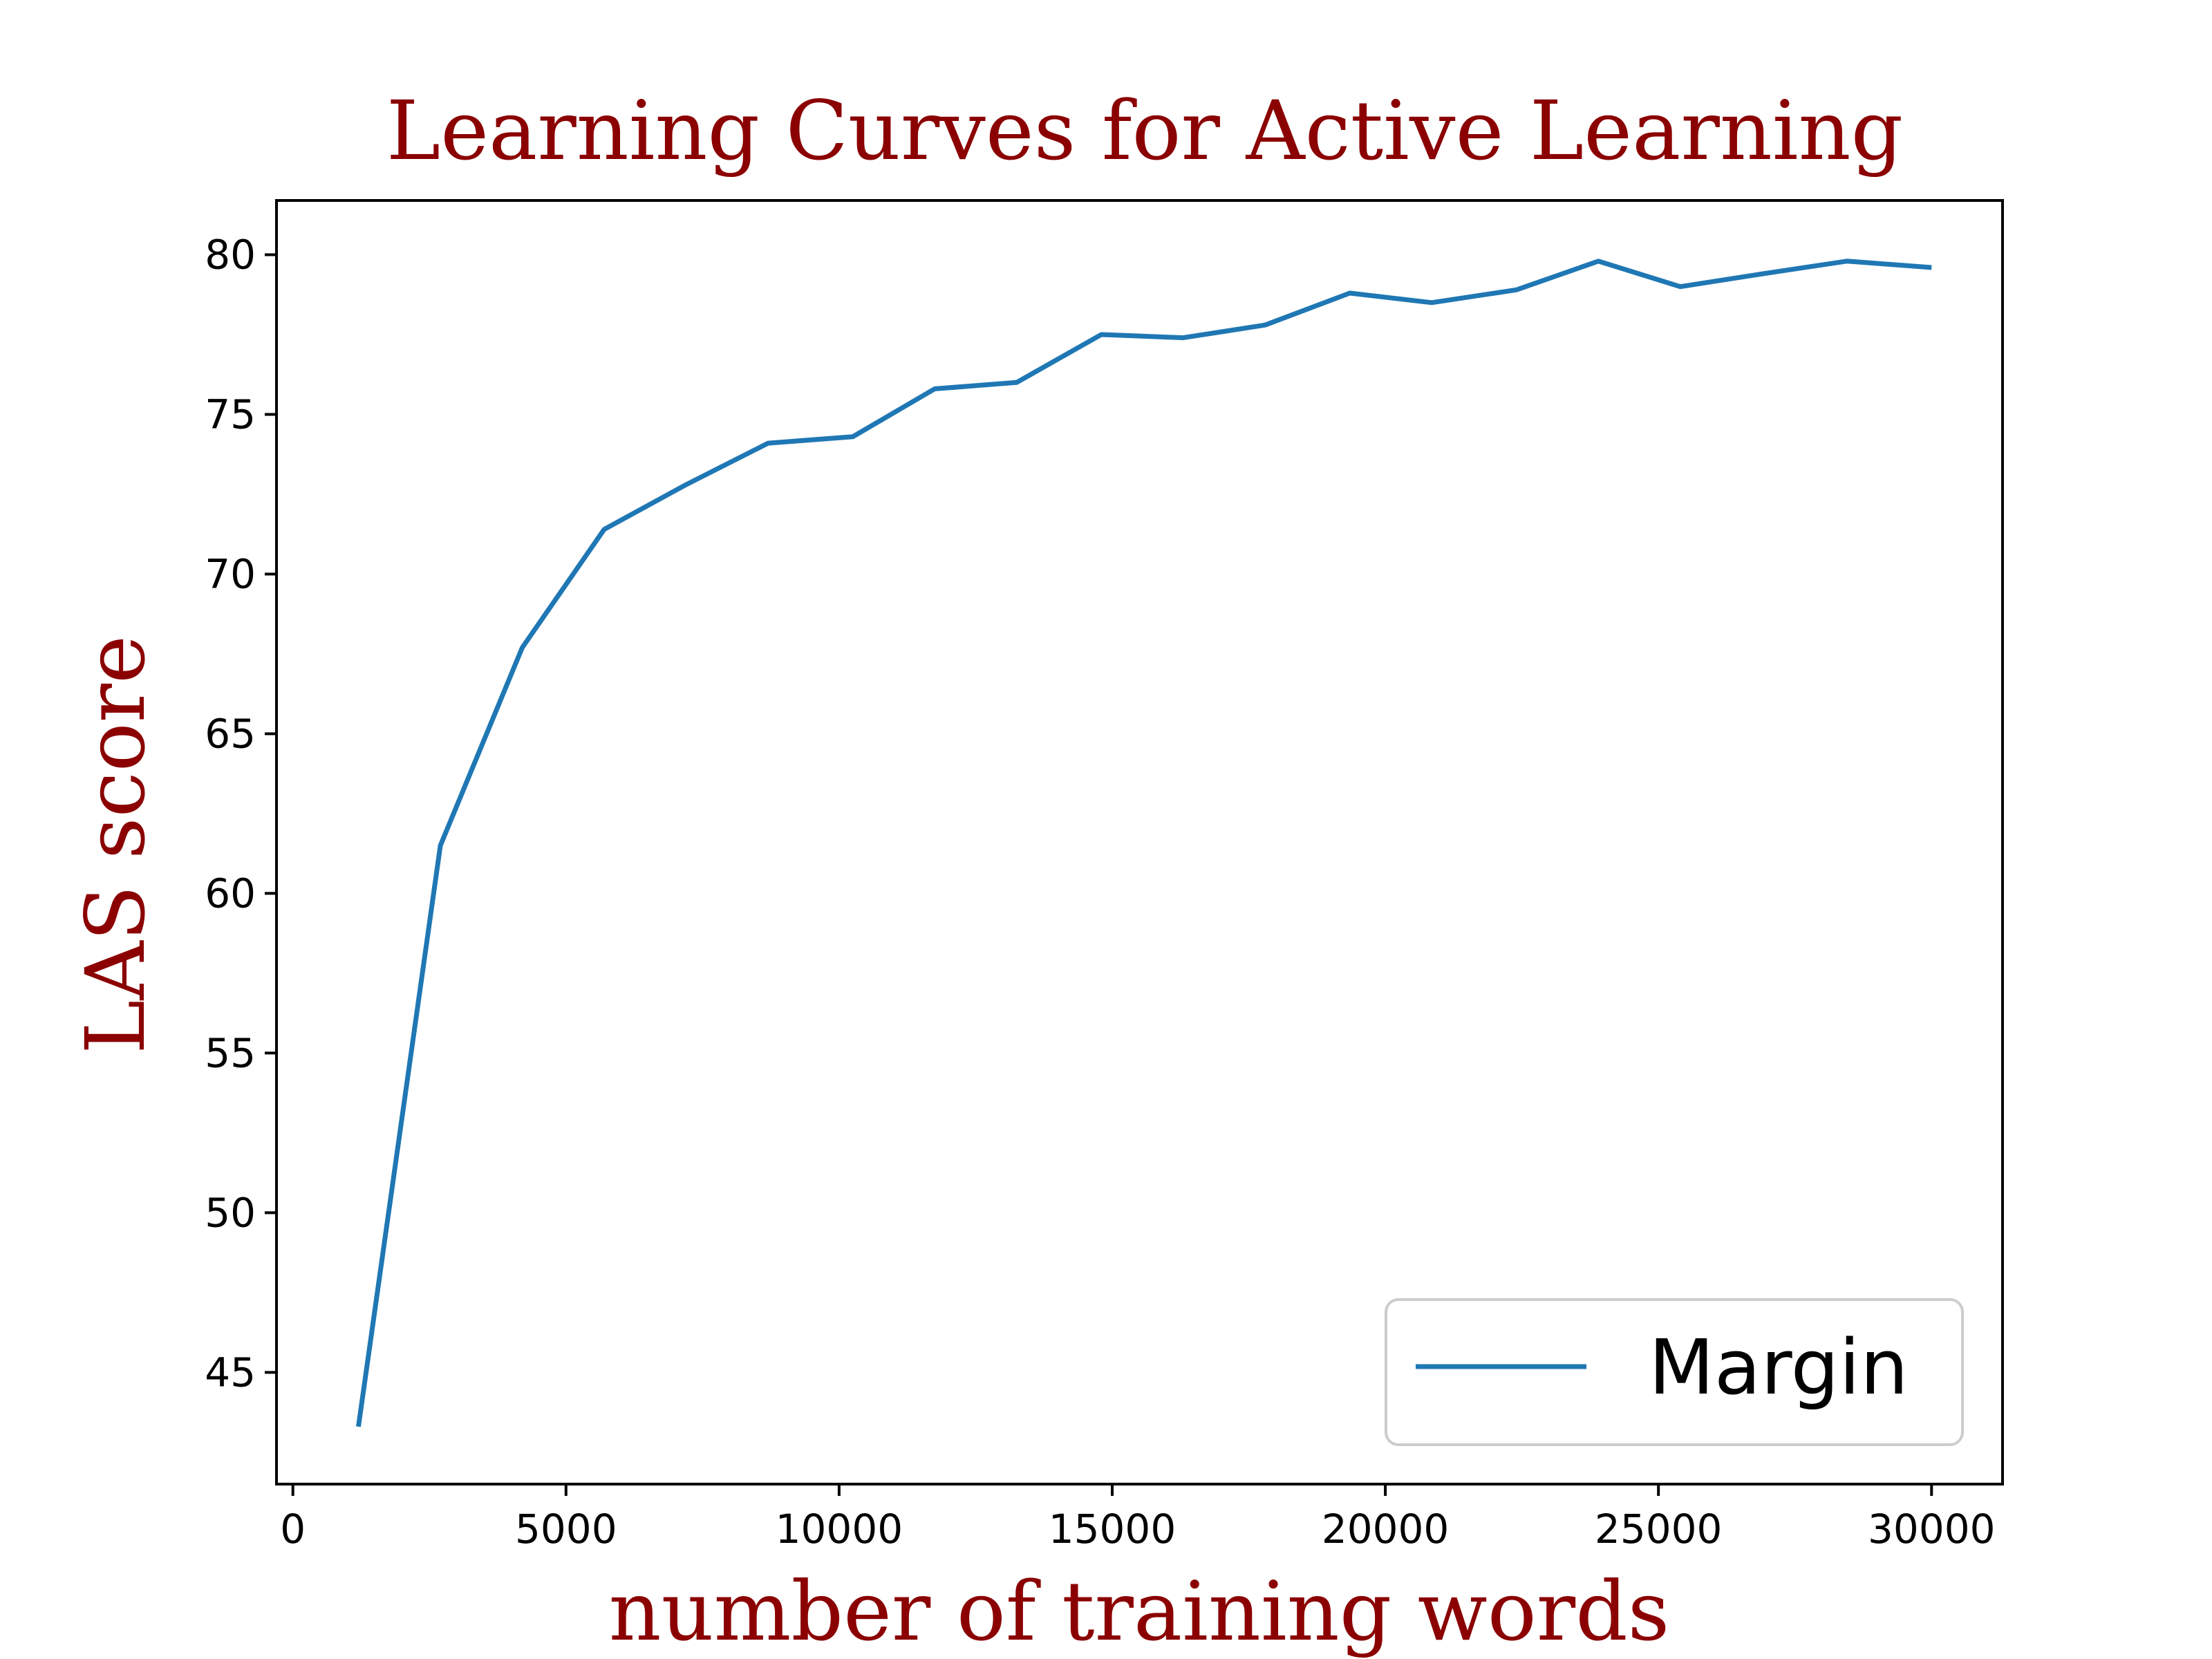 This screenshot has width=2212, height=1659. I want to click on legend: Margin, so click(1675, 1372).